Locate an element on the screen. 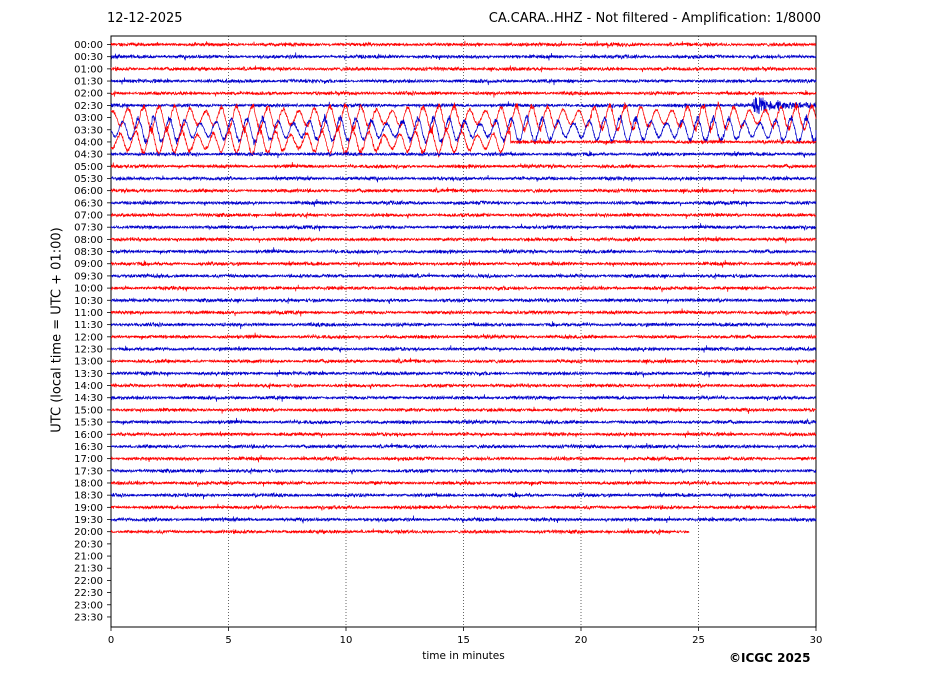 The height and width of the screenshot is (696, 927). y-tick-label: 14:00 is located at coordinates (88, 386).